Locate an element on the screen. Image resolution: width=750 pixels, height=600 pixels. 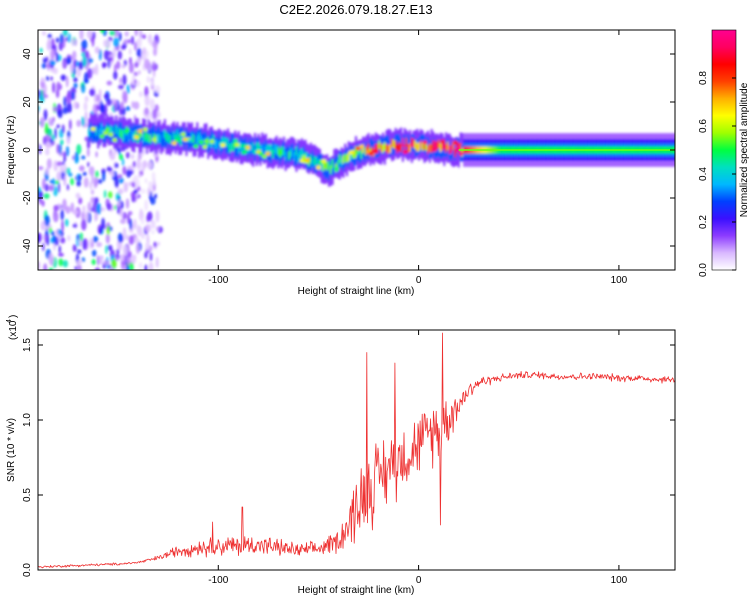
snr-x-axis-label: Height of straight line (km) is located at coordinates (356, 590).